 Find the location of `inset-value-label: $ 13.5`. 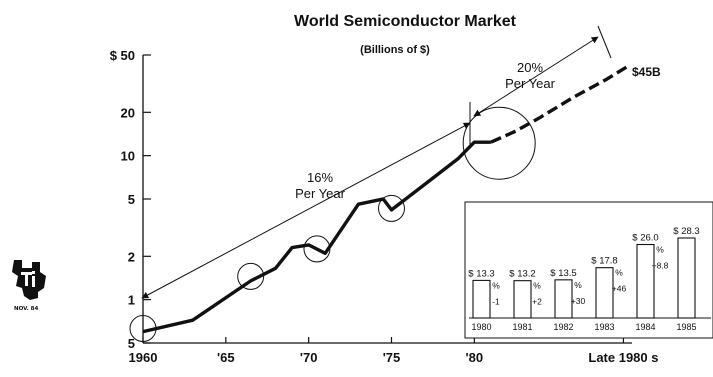

inset-value-label: $ 13.5 is located at coordinates (563, 273).